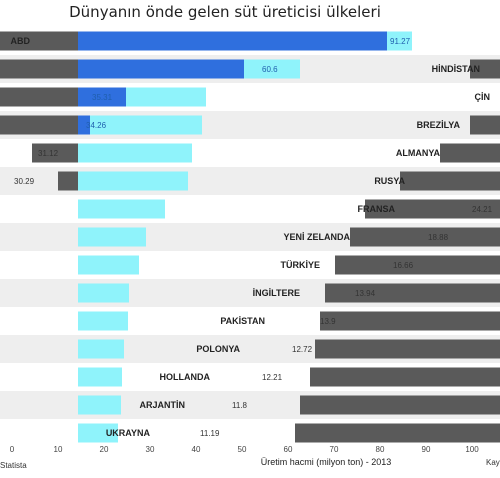  What do you see at coordinates (377, 209) in the screenshot?
I see `category-label: FRANSA` at bounding box center [377, 209].